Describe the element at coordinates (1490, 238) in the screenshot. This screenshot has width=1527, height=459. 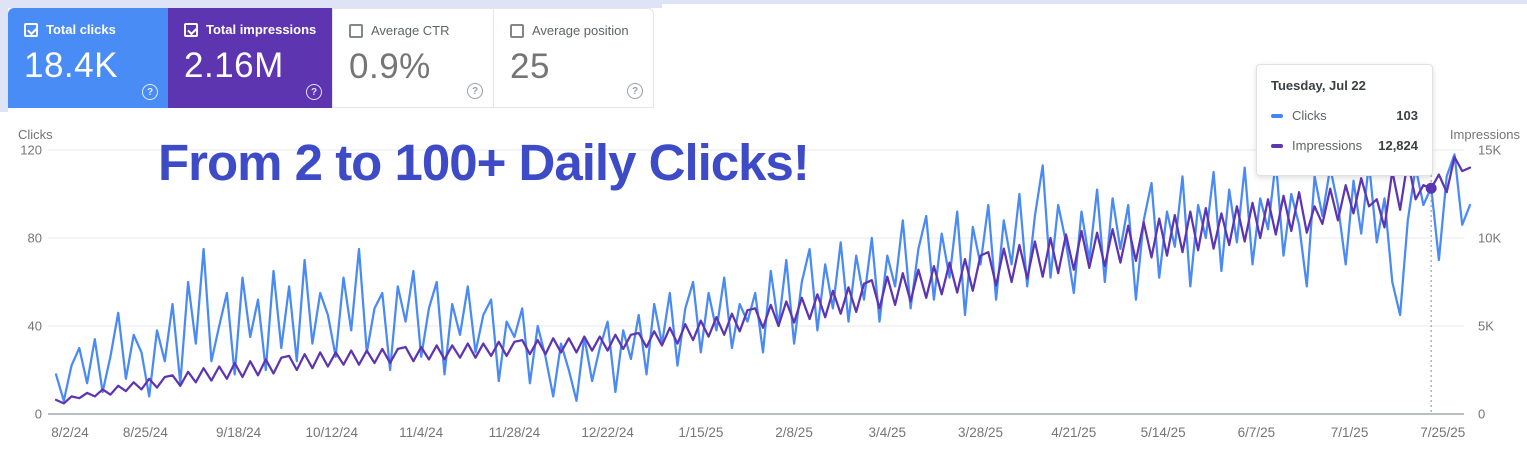
I see `right-tick-label: 10K` at that location.